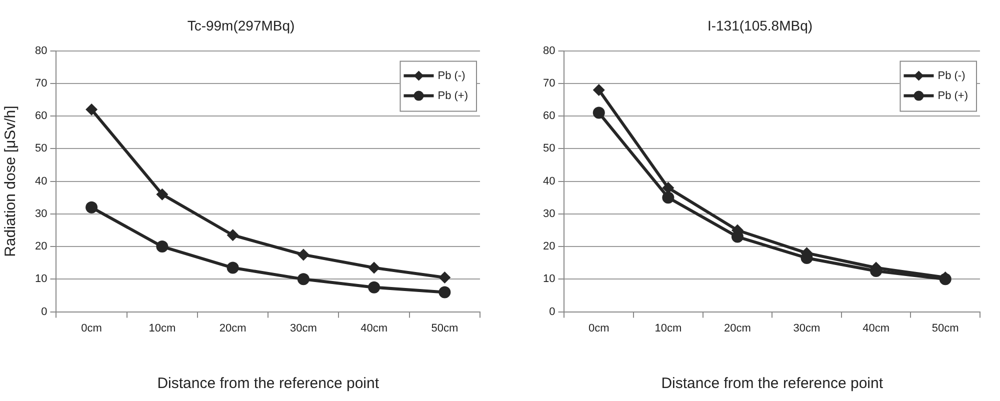 This screenshot has height=401, width=1000. Describe the element at coordinates (760, 25) in the screenshot. I see `chart-title: I-131(105.8MBq)` at that location.